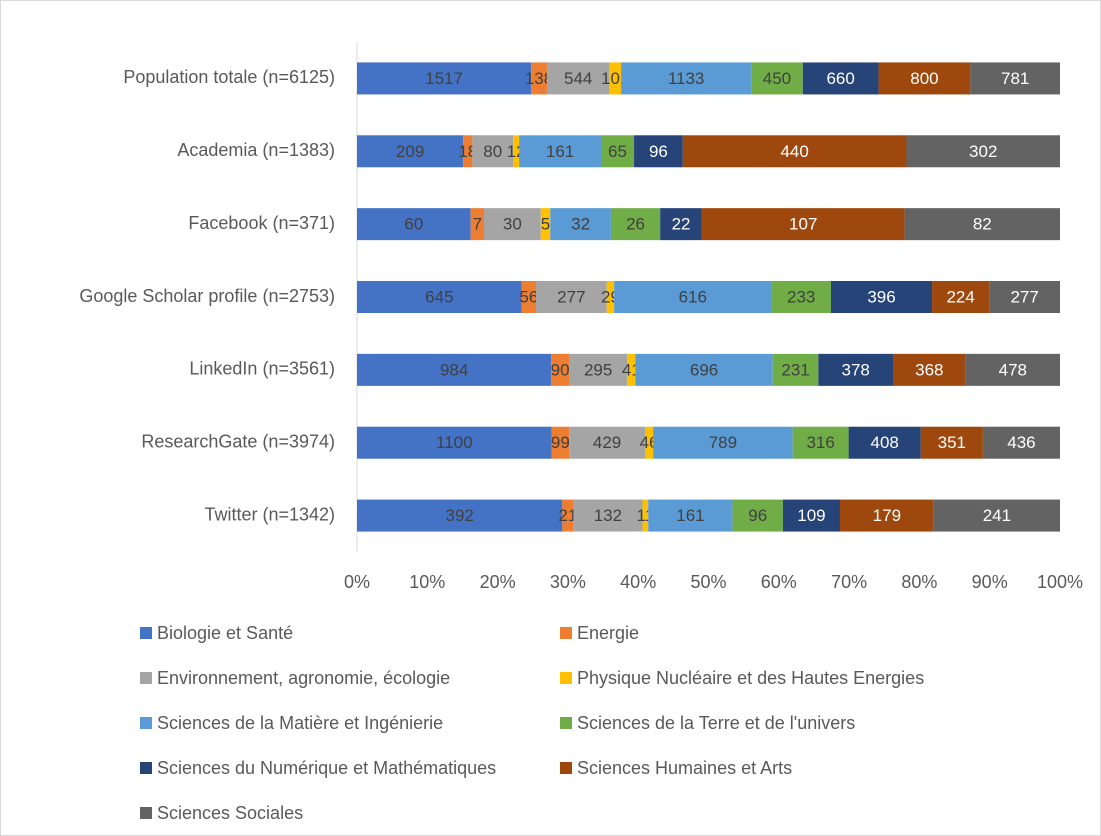 The width and height of the screenshot is (1101, 836). I want to click on data-label: 440, so click(794, 151).